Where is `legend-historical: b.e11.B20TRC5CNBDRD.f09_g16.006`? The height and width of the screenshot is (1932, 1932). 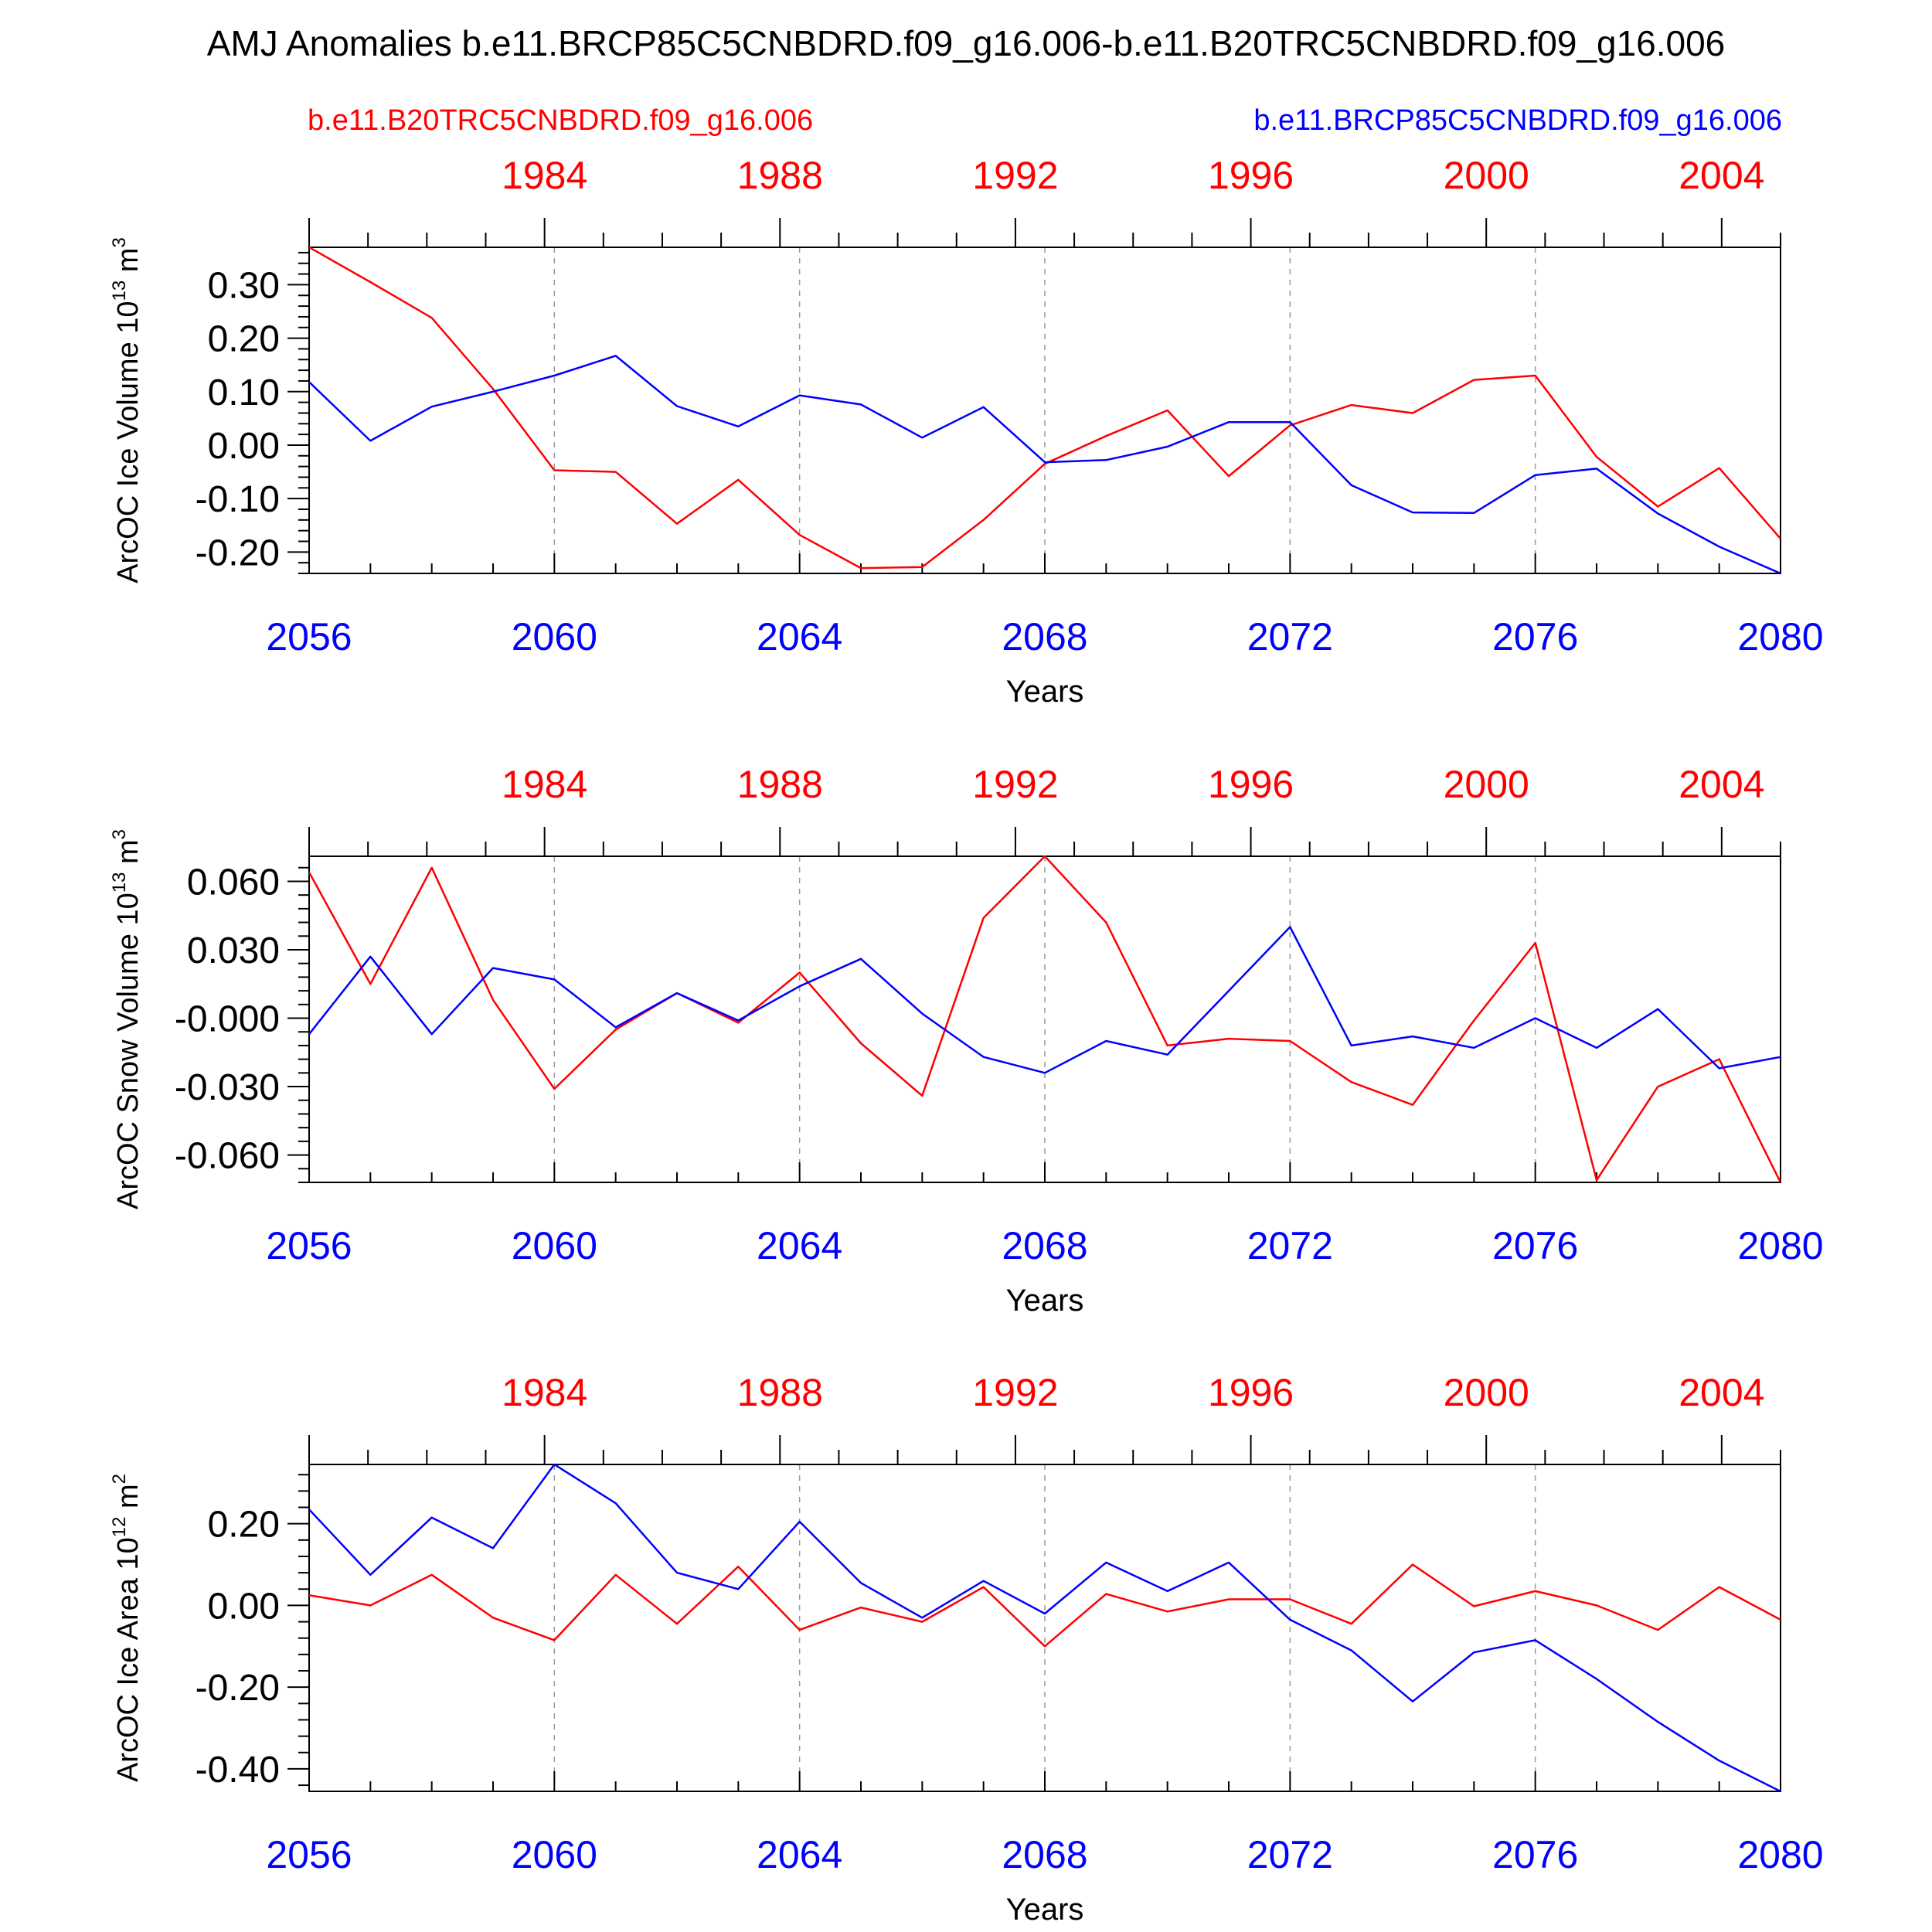
legend-historical: b.e11.B20TRC5CNBDRD.f09_g16.006 is located at coordinates (560, 120).